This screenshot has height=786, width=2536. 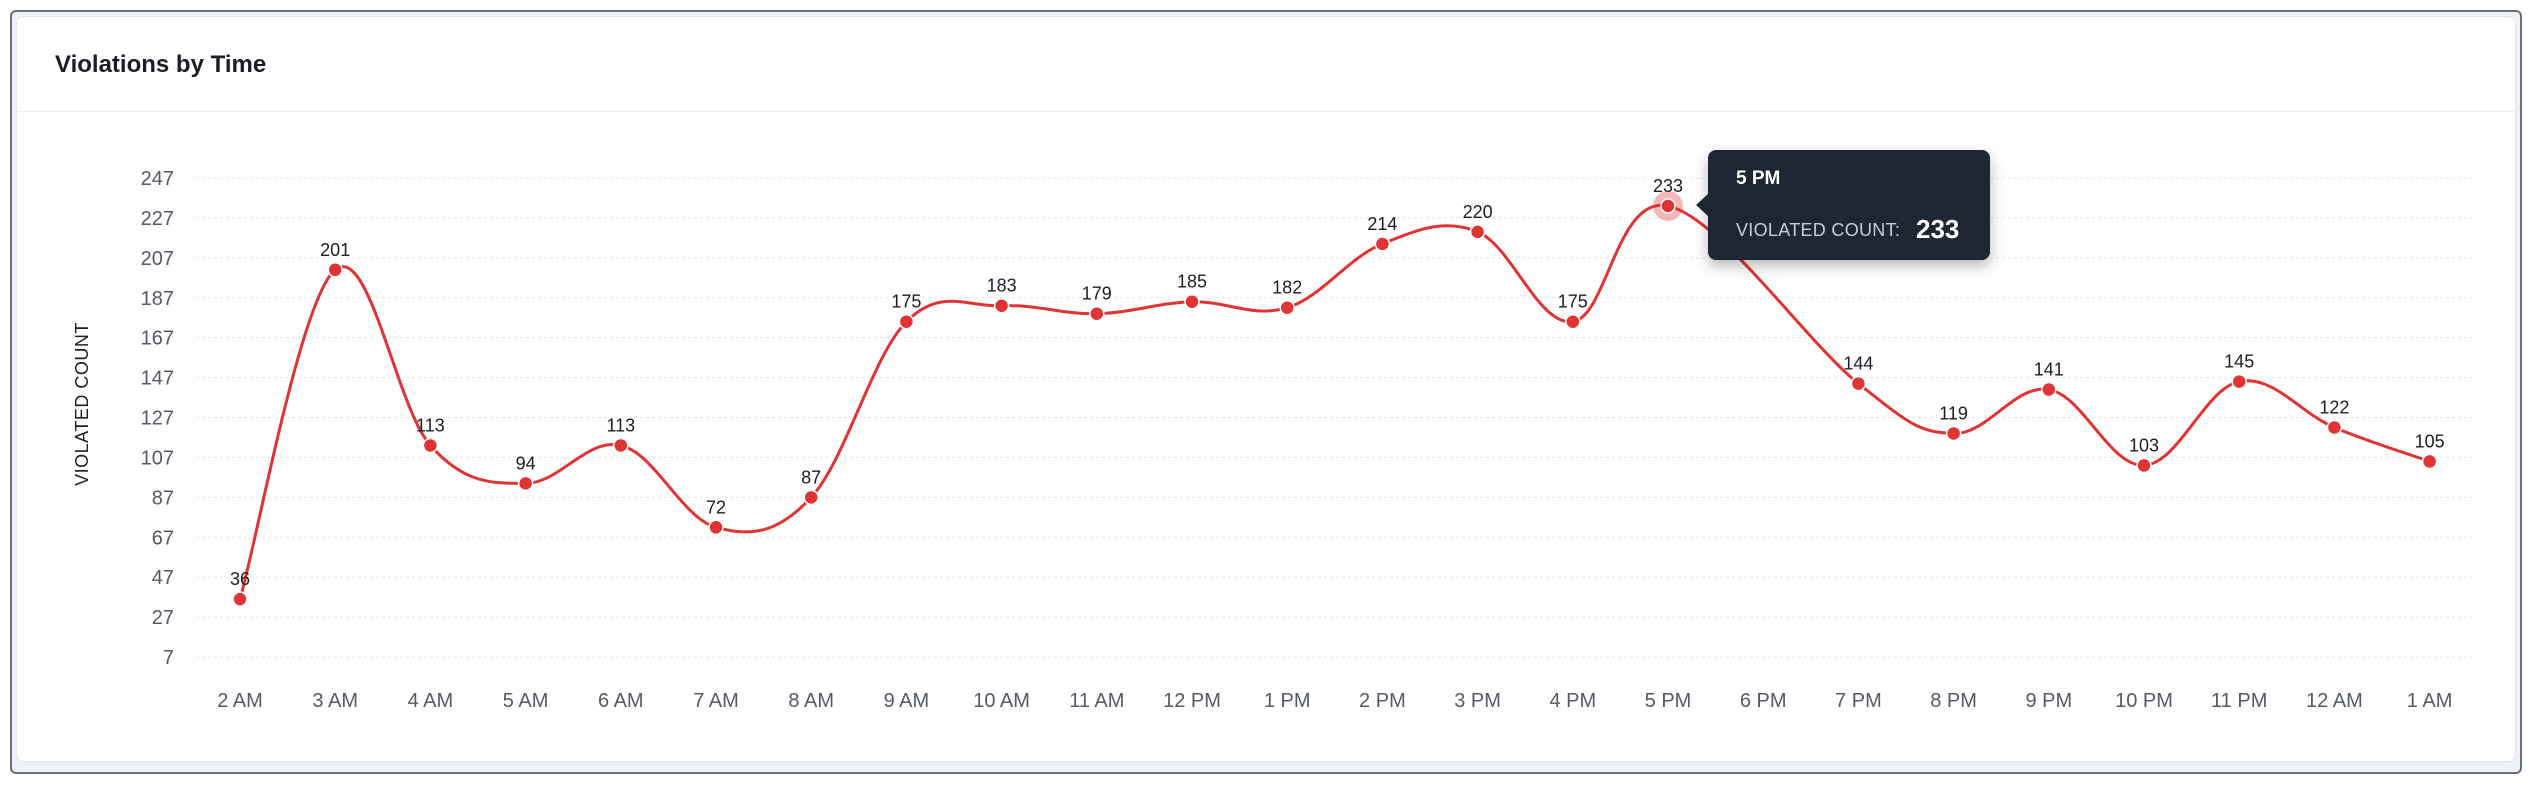 What do you see at coordinates (240, 579) in the screenshot?
I see `data-label: 36` at bounding box center [240, 579].